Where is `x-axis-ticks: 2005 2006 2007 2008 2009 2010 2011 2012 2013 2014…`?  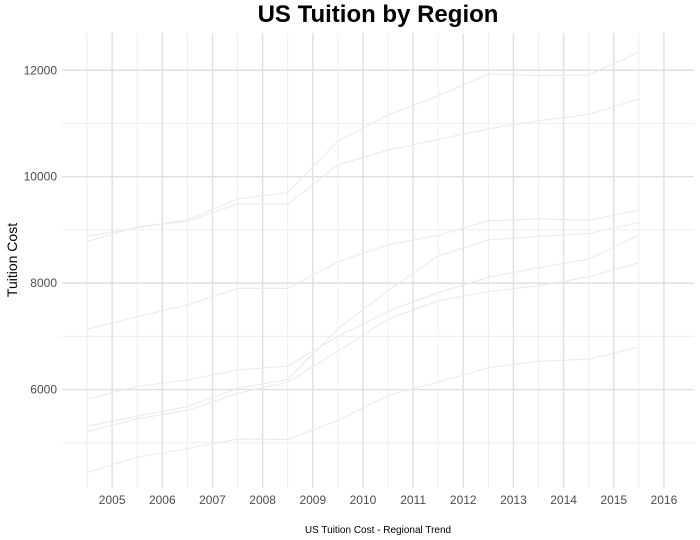 x-axis-ticks: 2005 2006 2007 2008 2009 2010 2011 2012 2013 2014… is located at coordinates (388, 500).